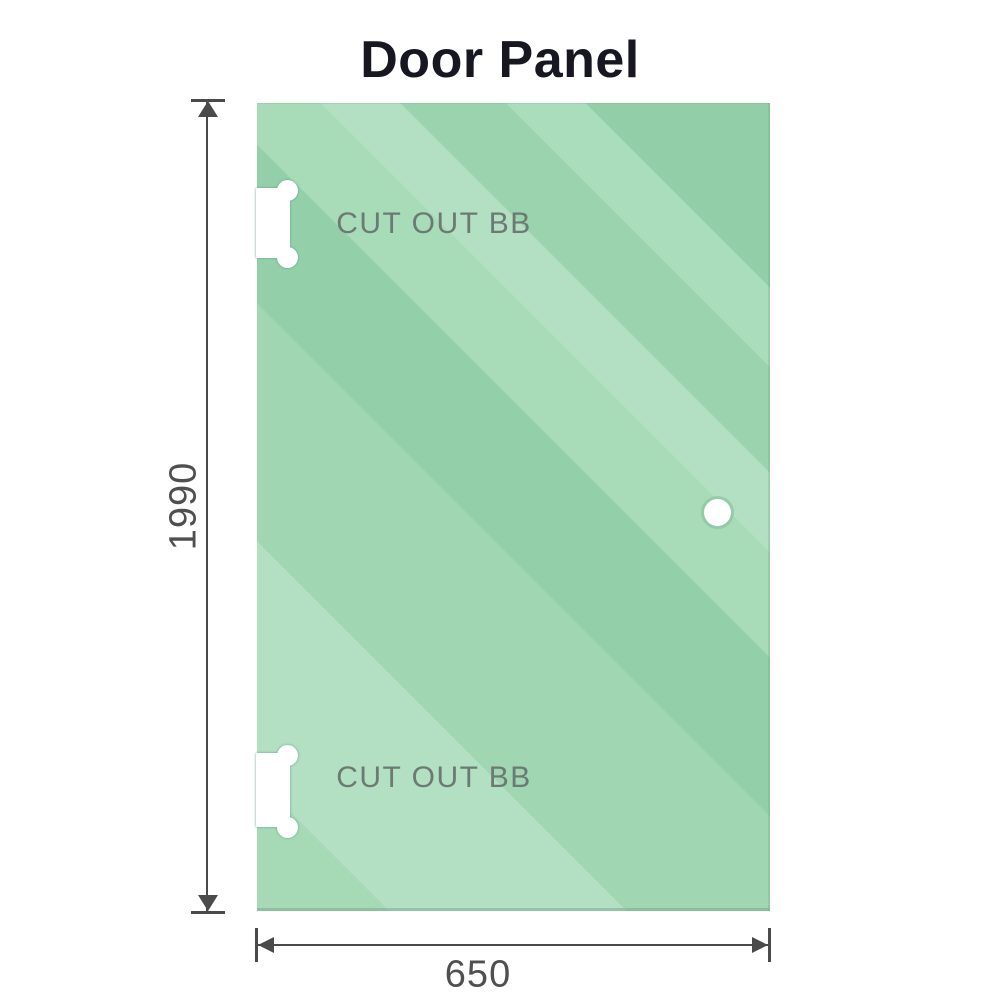 The image size is (1000, 1000). What do you see at coordinates (208, 903) in the screenshot?
I see `arrow-down-icon` at bounding box center [208, 903].